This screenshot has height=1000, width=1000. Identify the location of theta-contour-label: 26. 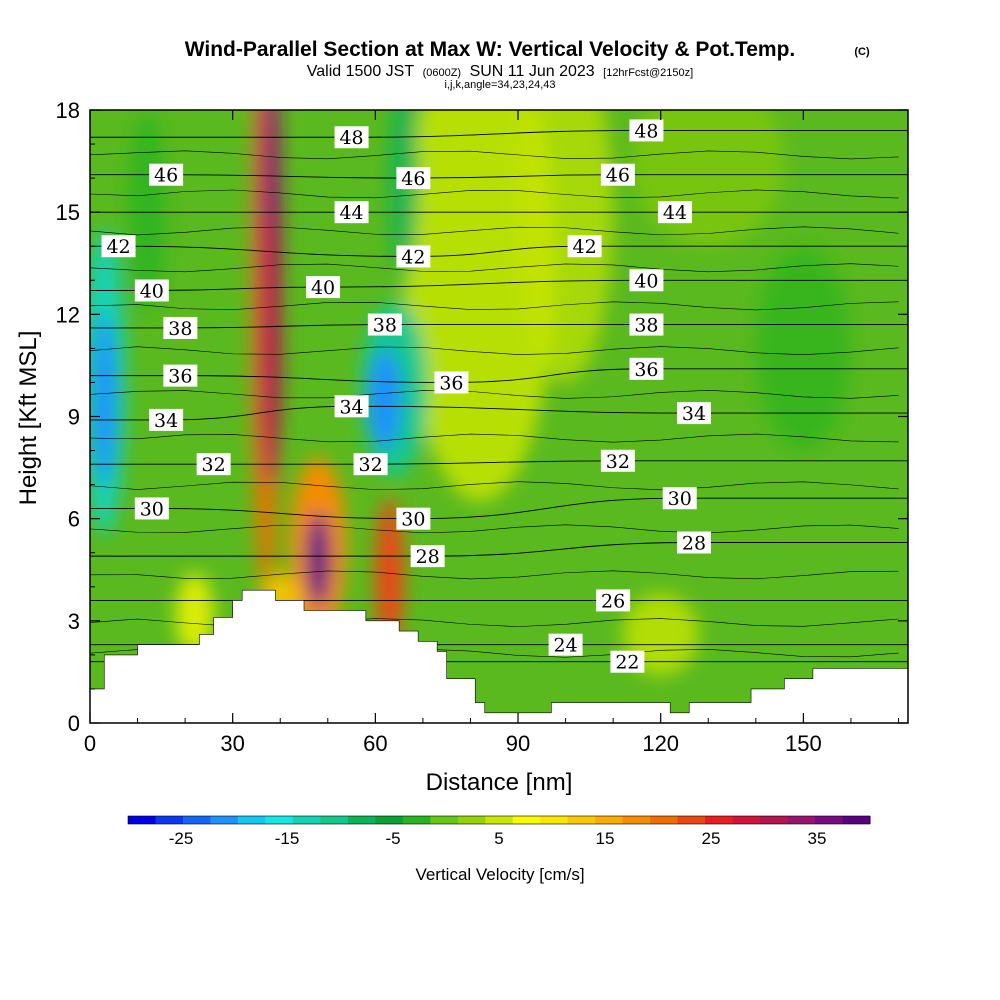
(613, 600).